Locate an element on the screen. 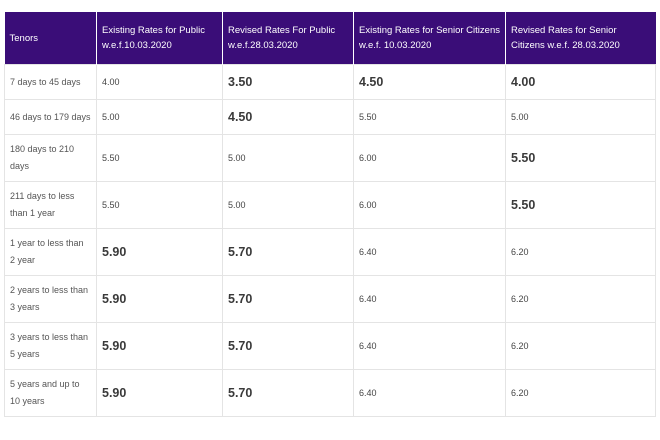 This screenshot has height=440, width=660. existing-senior-rate: 4.50 is located at coordinates (429, 82).